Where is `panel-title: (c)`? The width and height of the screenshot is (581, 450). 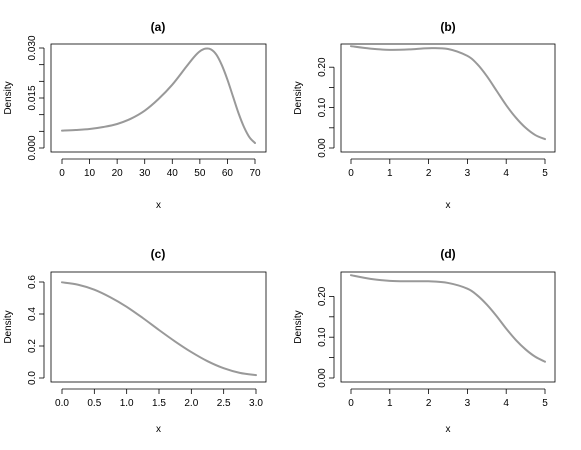 panel-title: (c) is located at coordinates (158, 254).